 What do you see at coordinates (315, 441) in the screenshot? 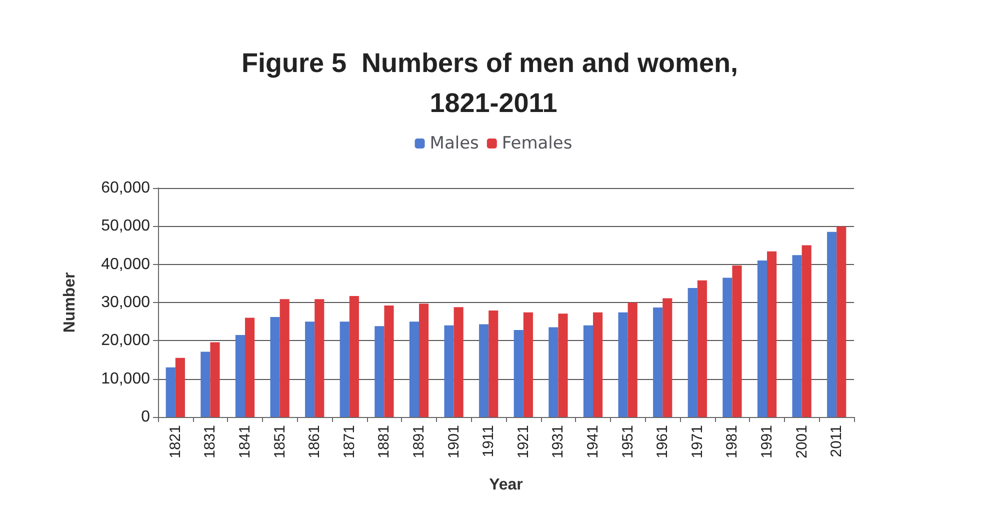
I see `x-tick-label: 1861` at bounding box center [315, 441].